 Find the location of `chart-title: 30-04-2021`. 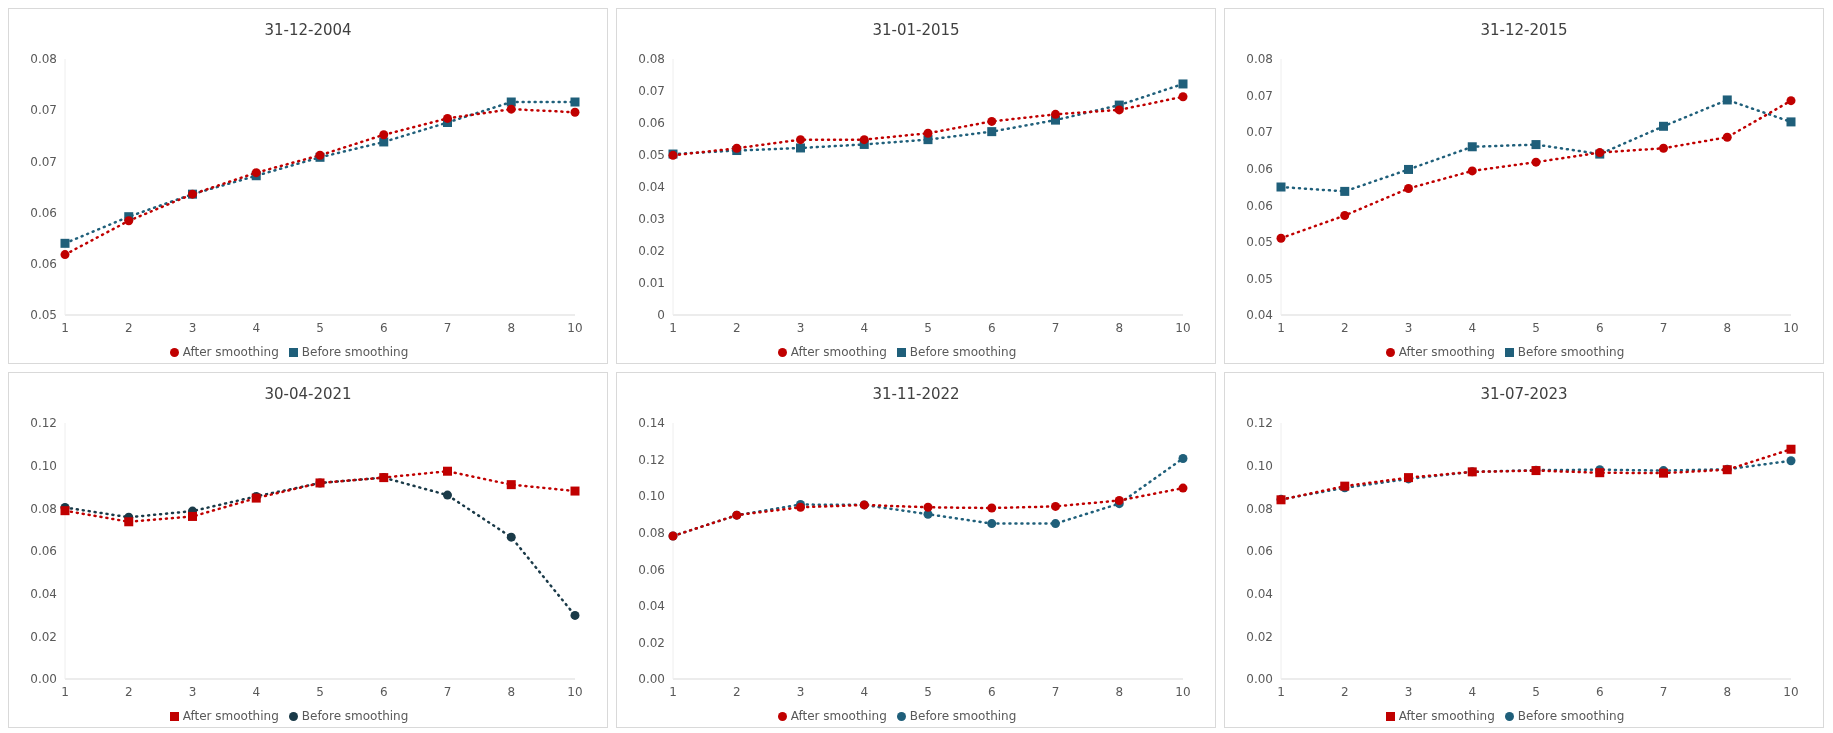

chart-title: 30-04-2021 is located at coordinates (308, 394).